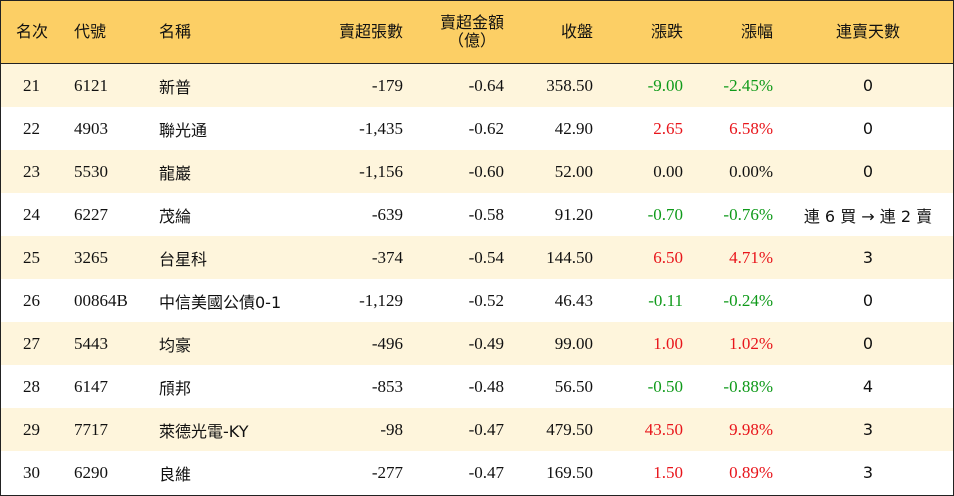  Describe the element at coordinates (547, 128) in the screenshot. I see `close-cell: 42.90` at that location.